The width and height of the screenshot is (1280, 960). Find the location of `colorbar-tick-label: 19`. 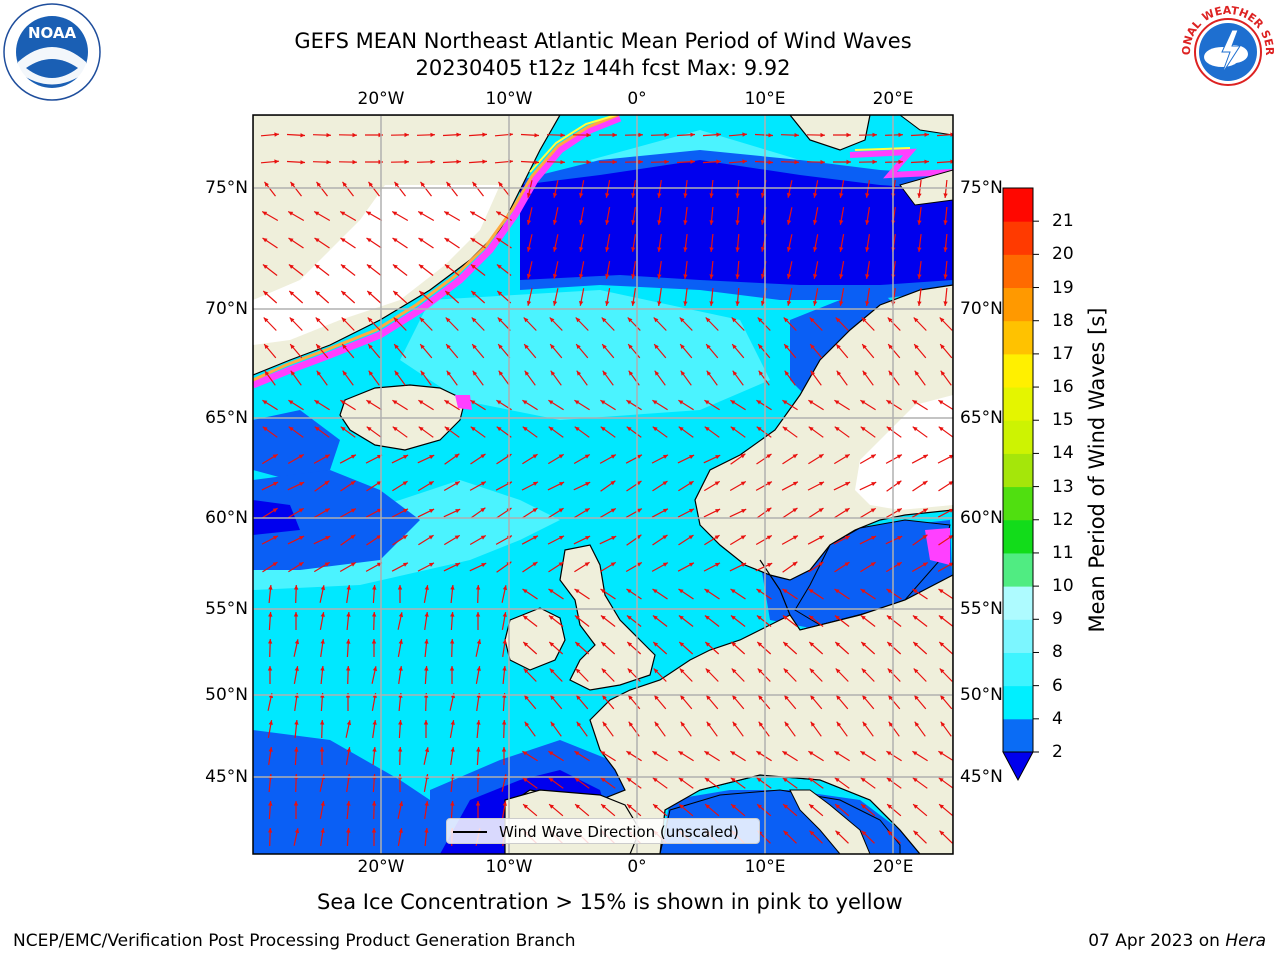

colorbar-tick-label: 19 is located at coordinates (1063, 287).